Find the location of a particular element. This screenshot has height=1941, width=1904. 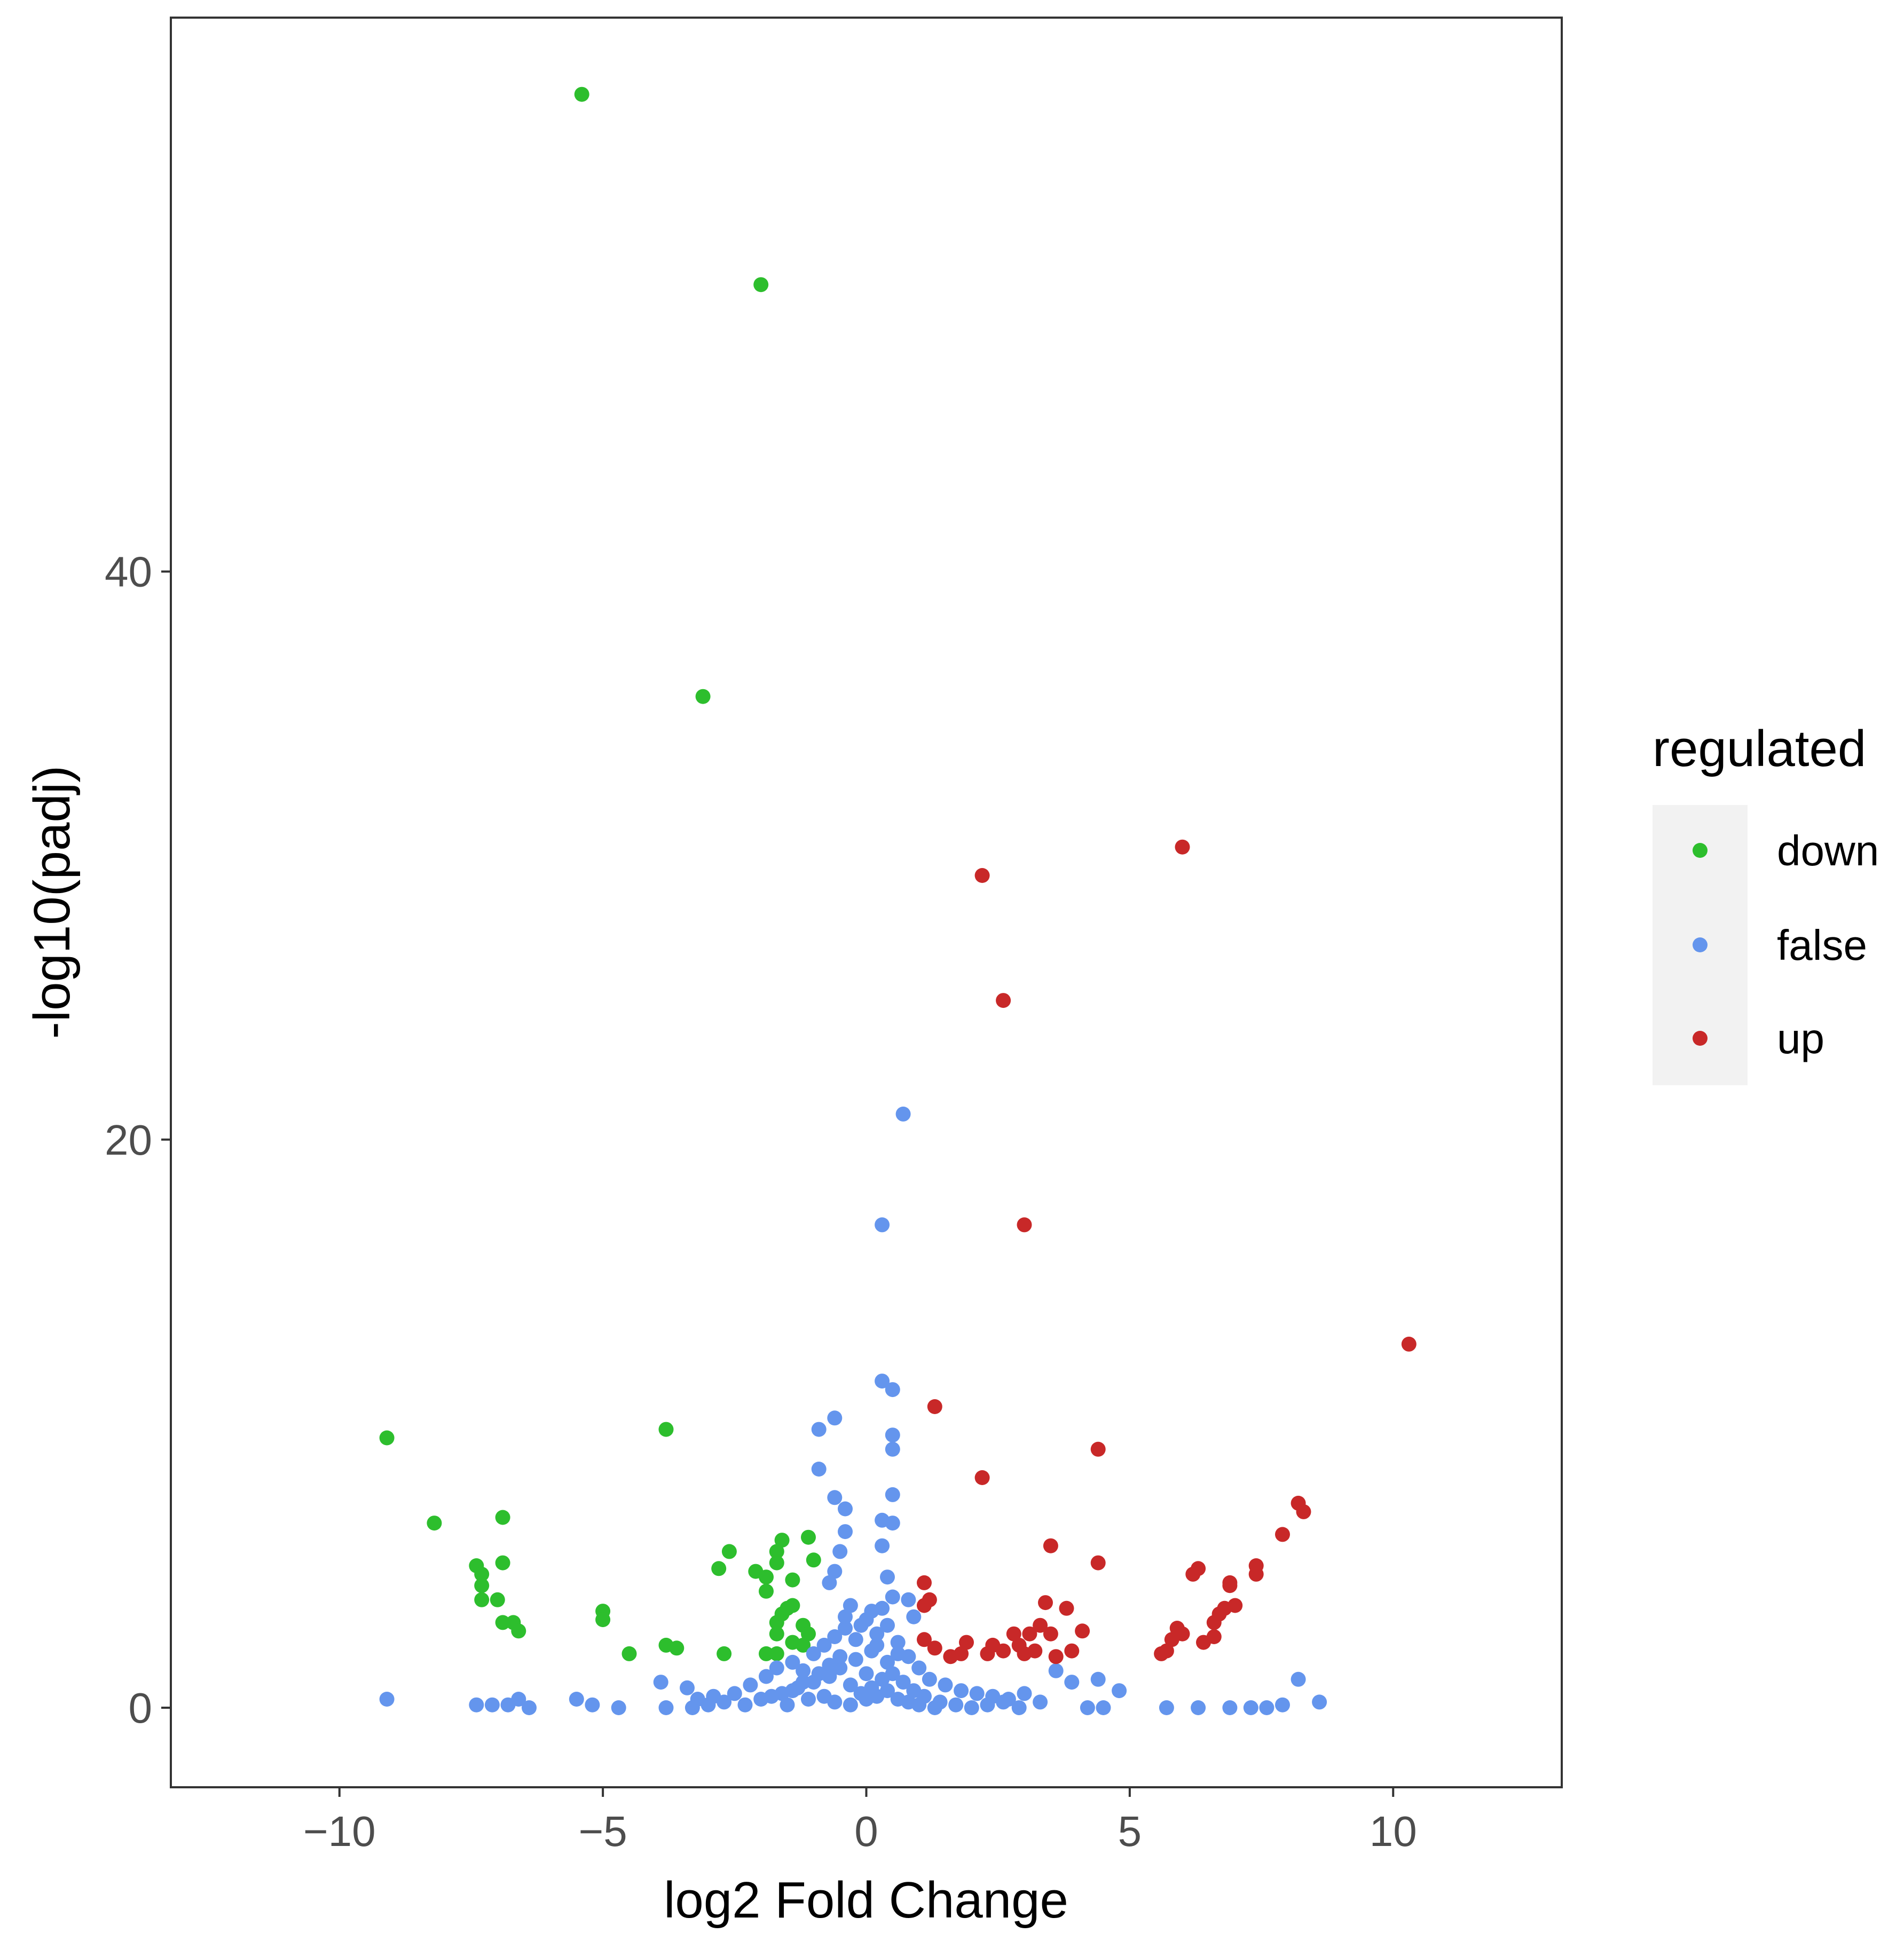

x-tick-label: −5 is located at coordinates (603, 1831).